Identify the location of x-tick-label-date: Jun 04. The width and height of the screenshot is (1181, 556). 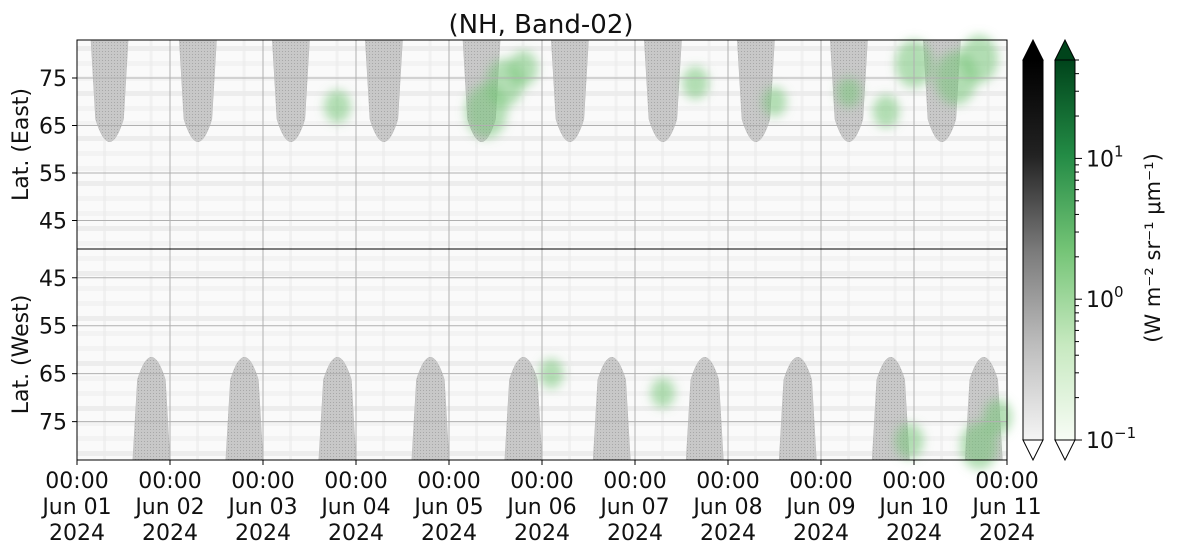
(354, 507).